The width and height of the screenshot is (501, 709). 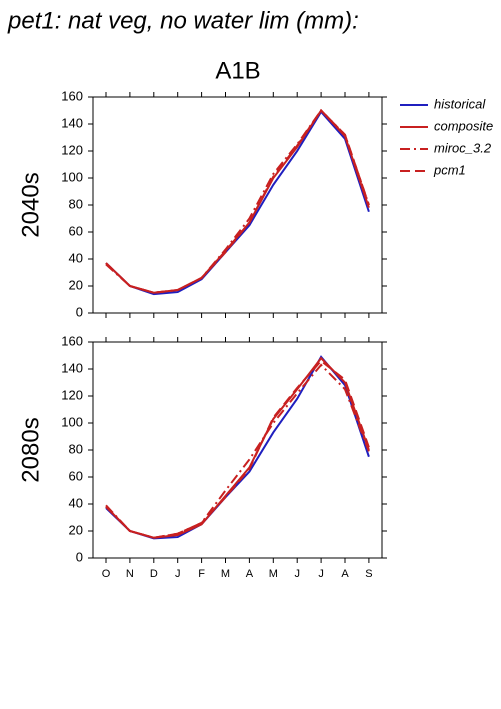 What do you see at coordinates (30, 449) in the screenshot?
I see `y-axis-label: 2080s` at bounding box center [30, 449].